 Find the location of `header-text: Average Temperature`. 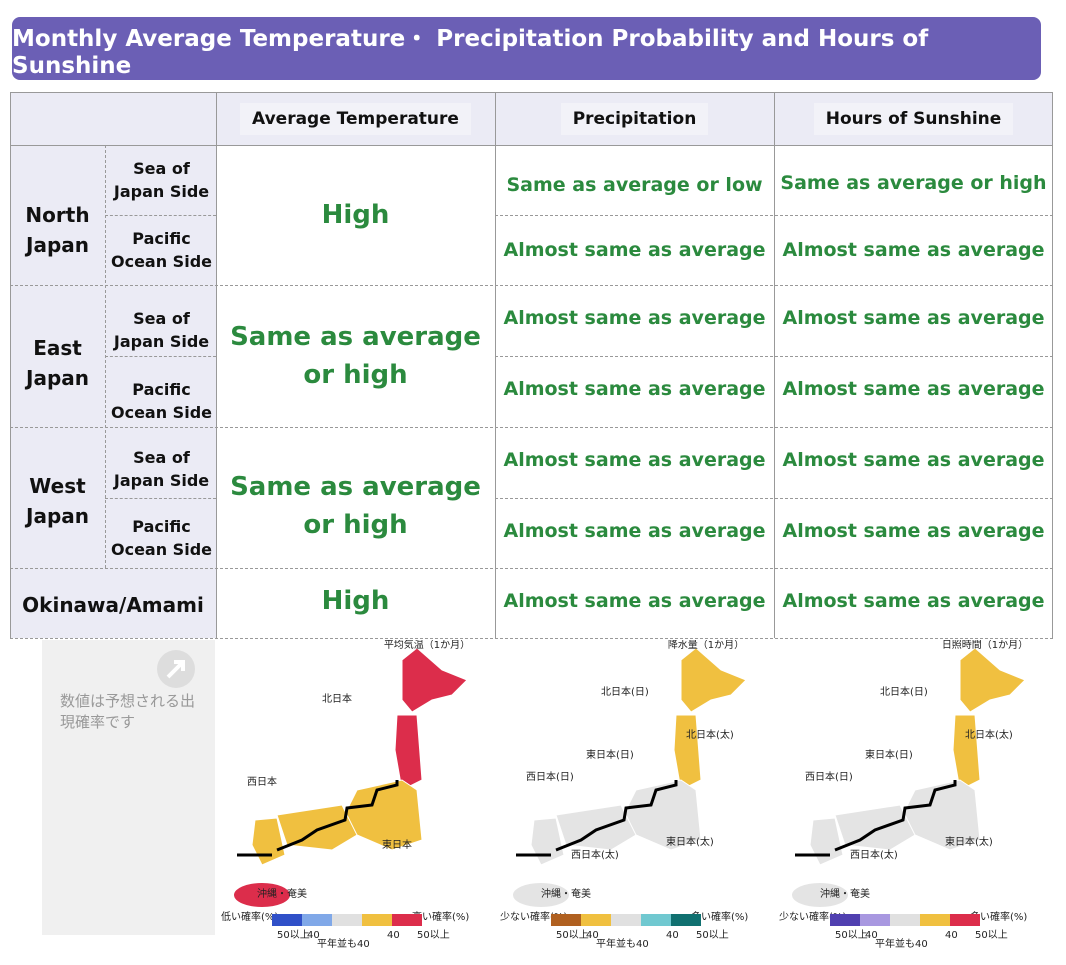

header-text: Average Temperature is located at coordinates (355, 118).